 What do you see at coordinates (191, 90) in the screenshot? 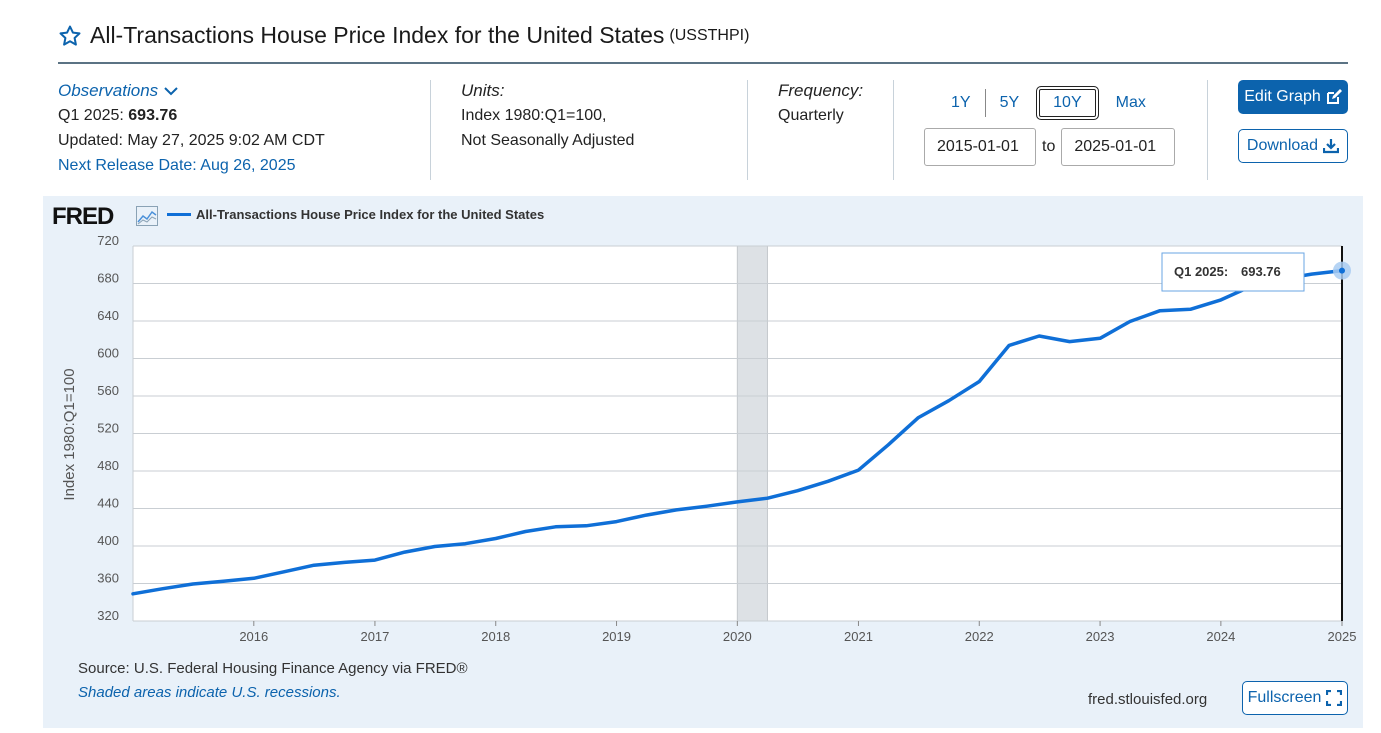
I see `observations-toggle: Observations` at bounding box center [191, 90].